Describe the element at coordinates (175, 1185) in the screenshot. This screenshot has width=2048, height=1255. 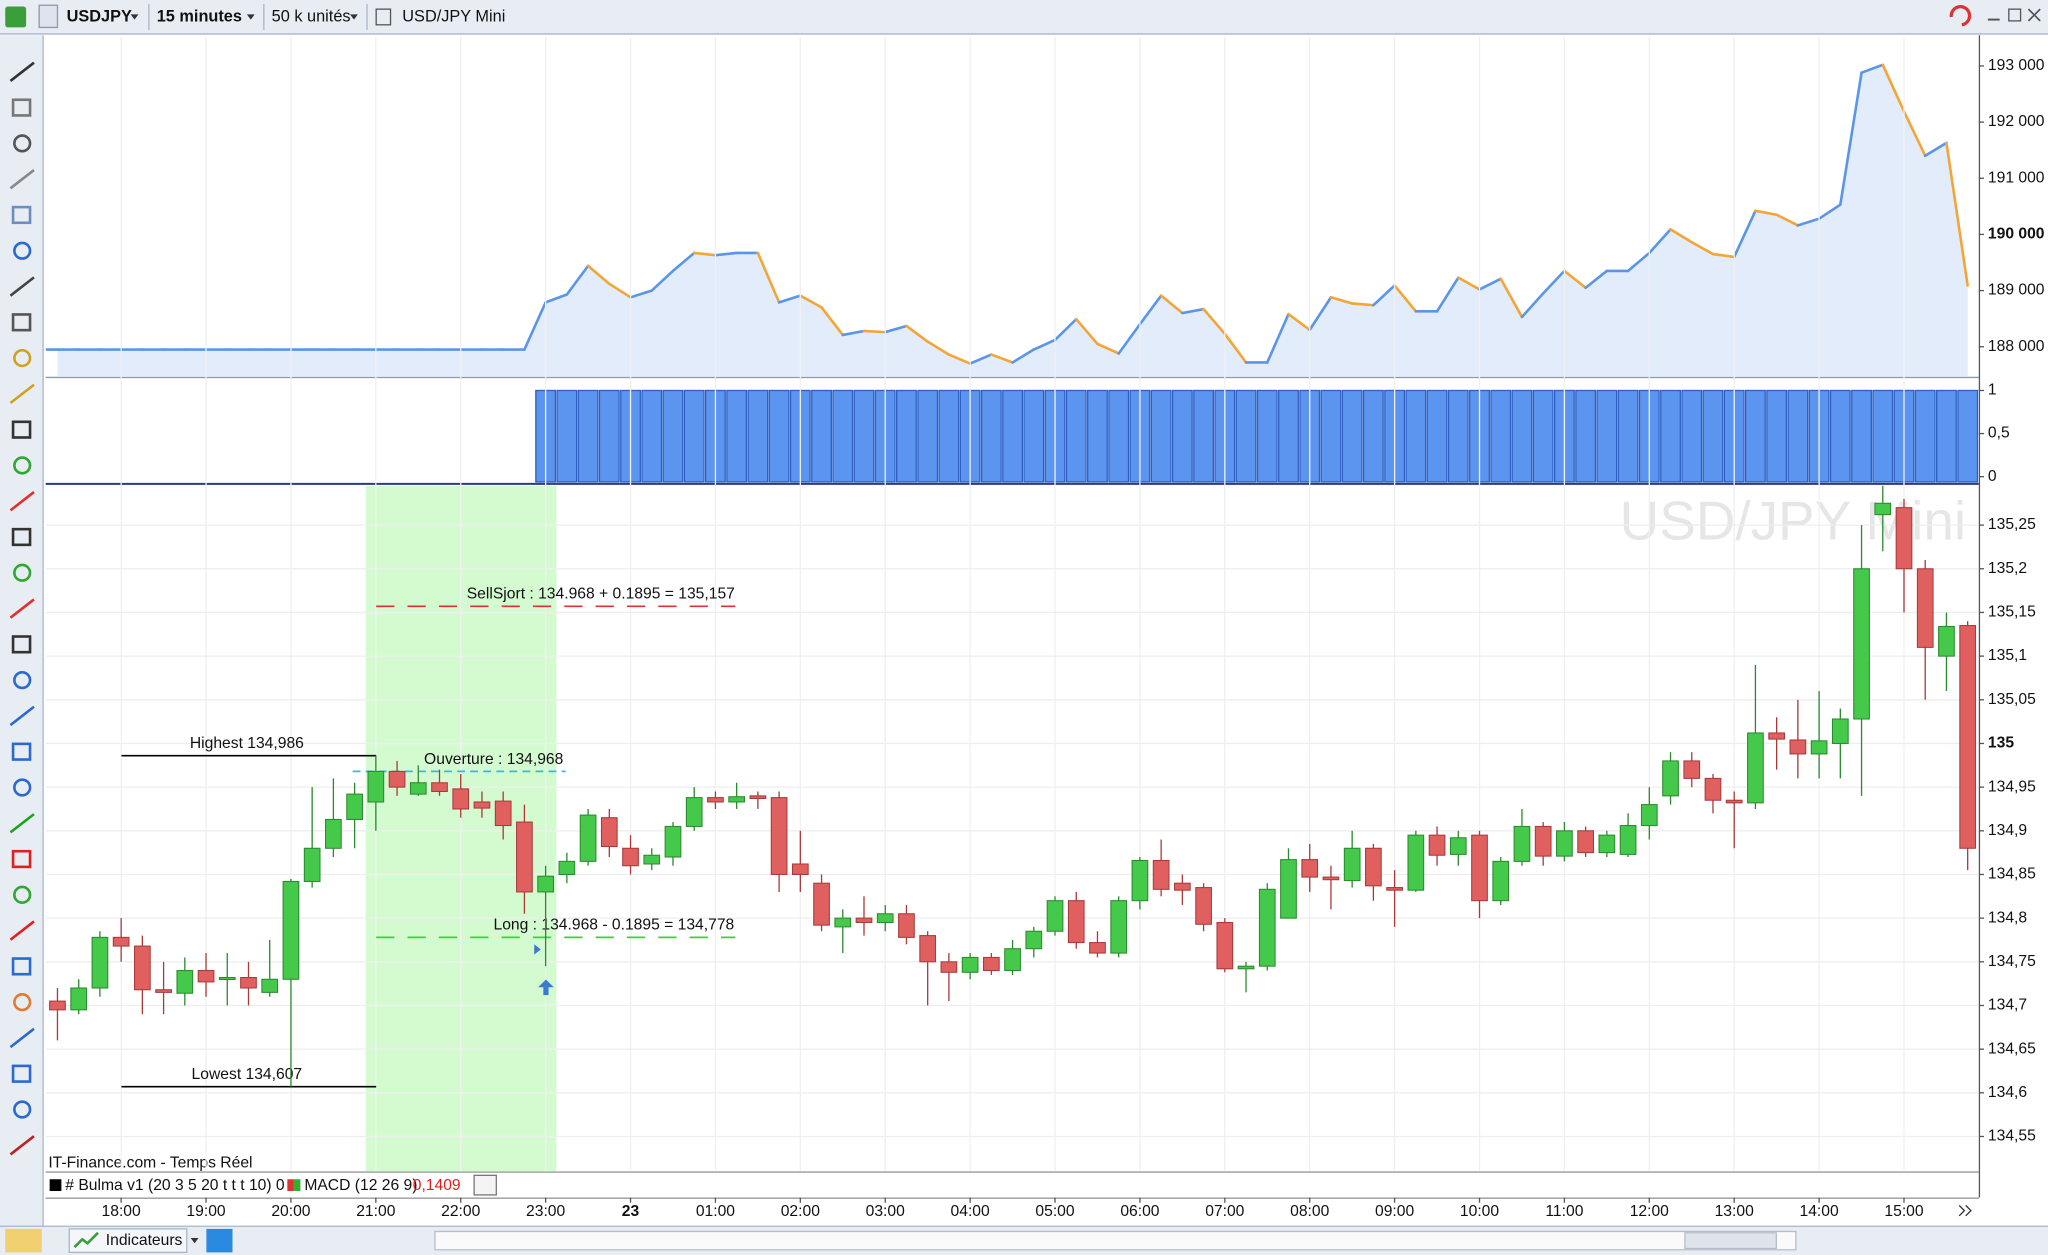
I see `indicator-label: # Bulma v1 (20 3 5 20 t t t 10) 0` at that location.